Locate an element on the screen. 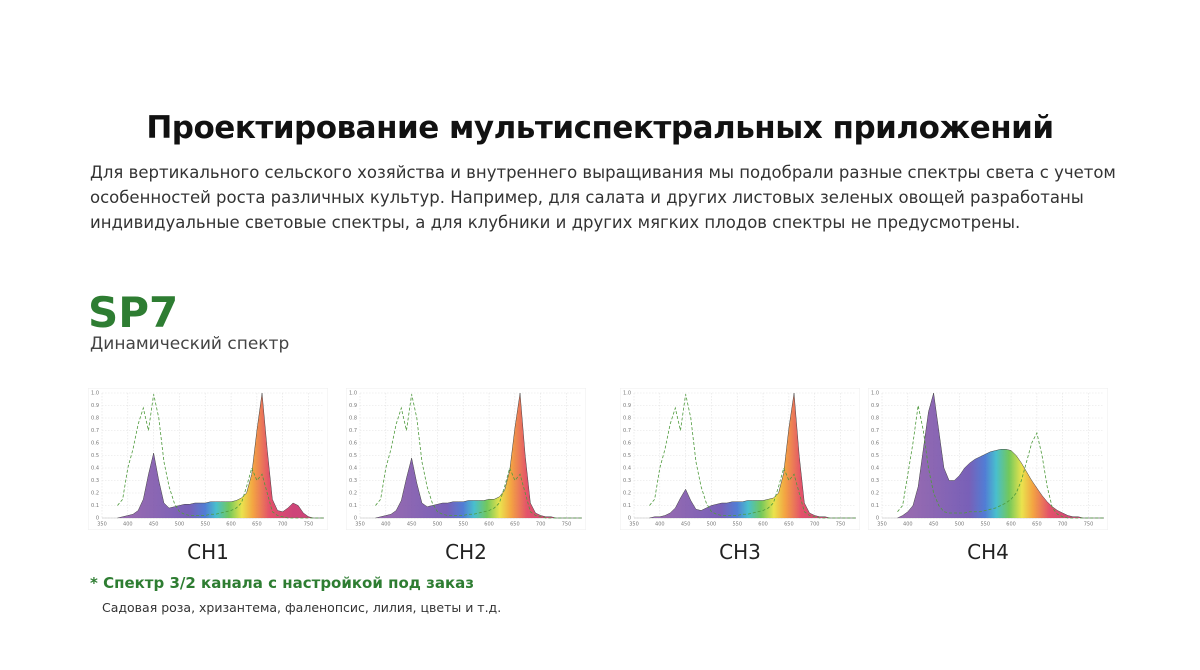 The width and height of the screenshot is (1200, 670). chart-caption: CH4 is located at coordinates (988, 552).